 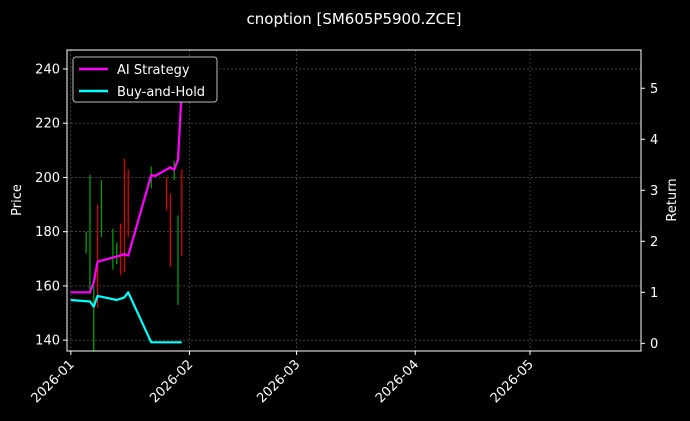 What do you see at coordinates (654, 140) in the screenshot?
I see `y-right-tick-label: 4` at bounding box center [654, 140].